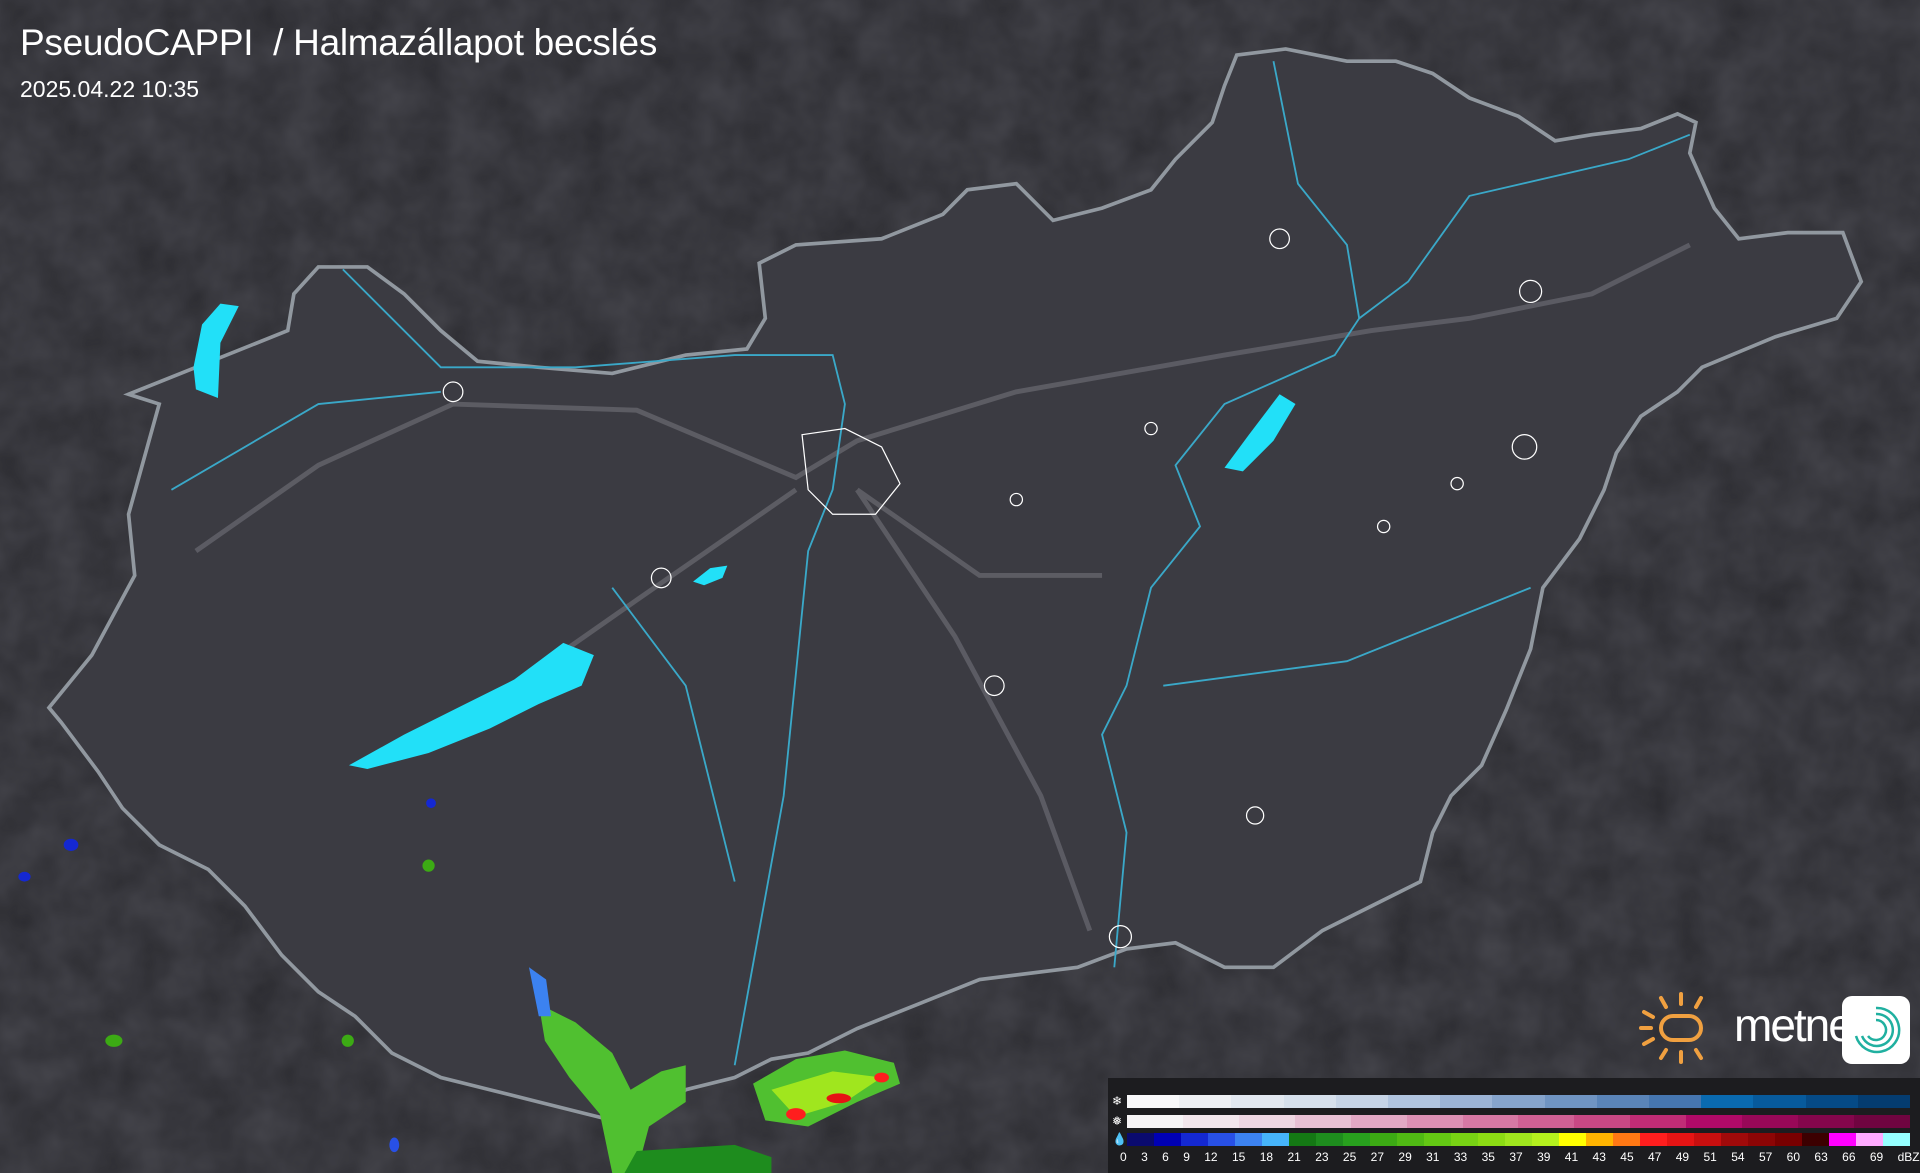 The width and height of the screenshot is (1920, 1173). What do you see at coordinates (339, 42) in the screenshot?
I see `map-title: PseudoCAPPI / Halmazállapot becslés` at bounding box center [339, 42].